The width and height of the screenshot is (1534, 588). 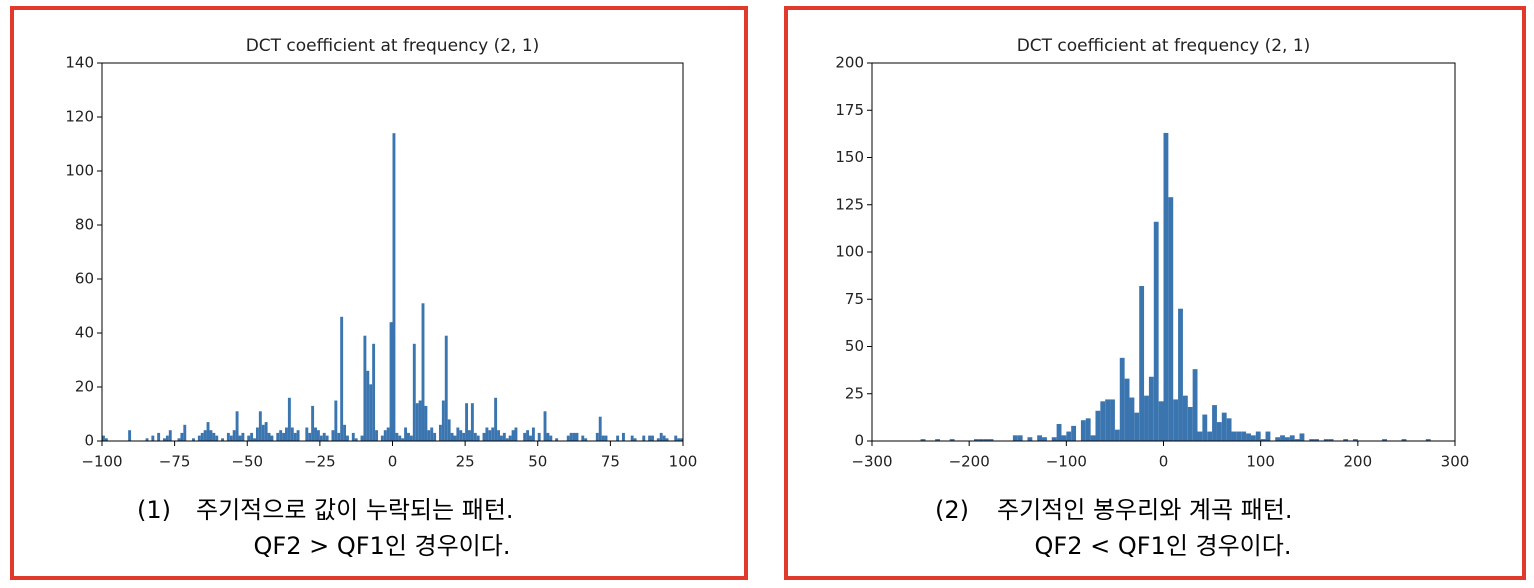 What do you see at coordinates (89, 441) in the screenshot?
I see `y-tick-label: 0` at bounding box center [89, 441].